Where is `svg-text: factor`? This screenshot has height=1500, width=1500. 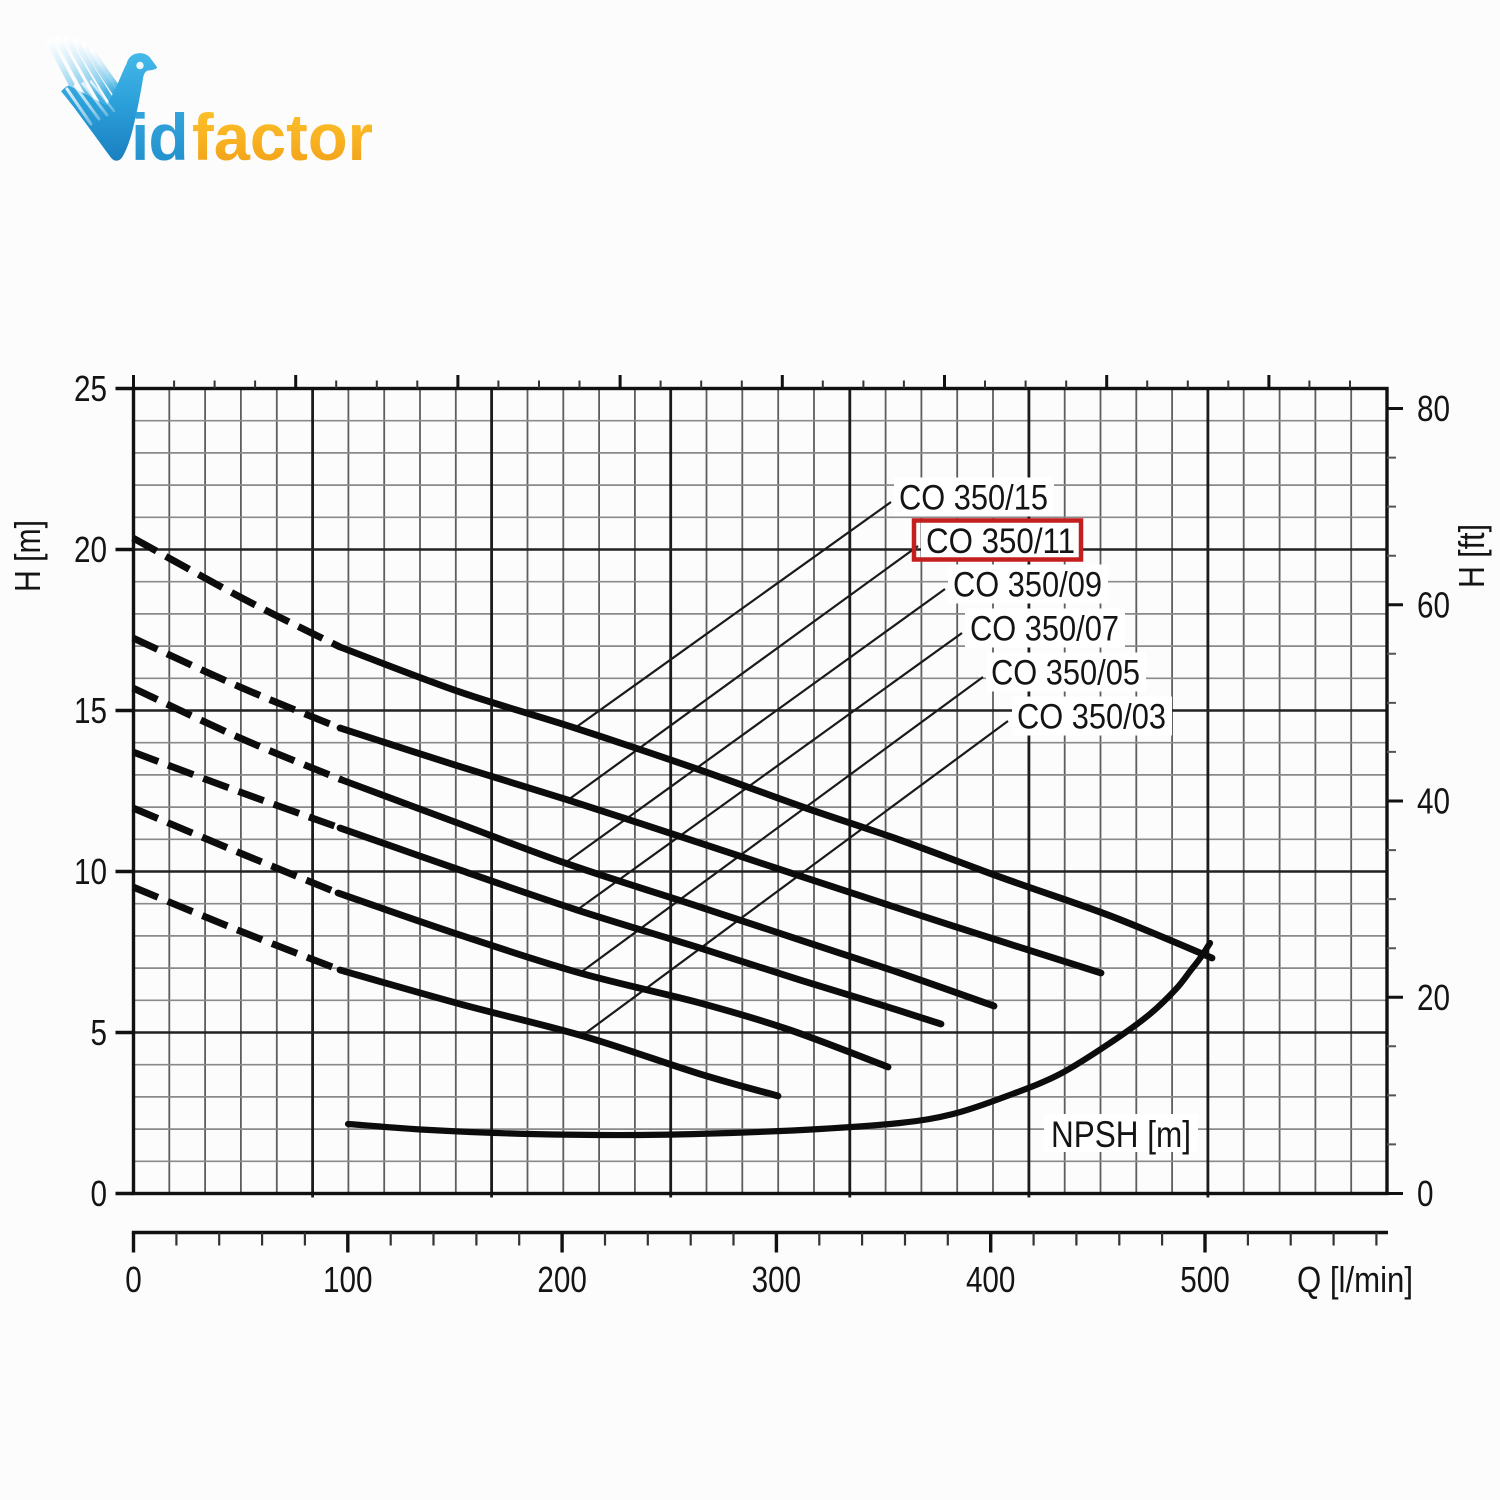
svg-text: factor is located at coordinates (282, 137).